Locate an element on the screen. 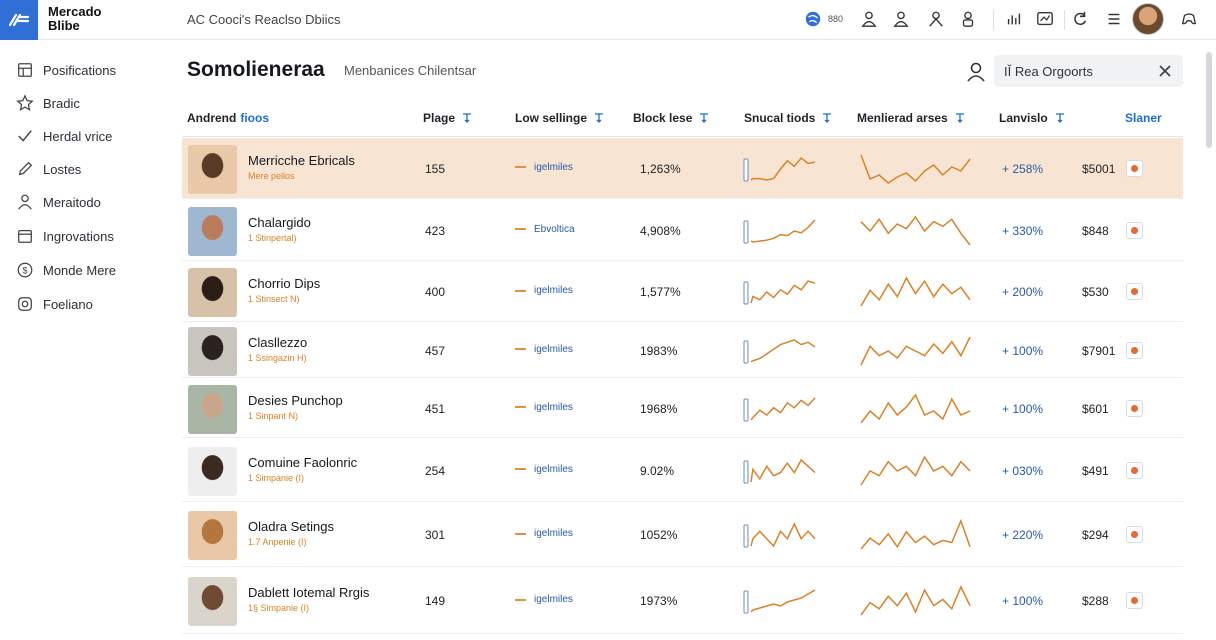  row-subtitle: 1 Sinpant N) is located at coordinates (273, 415).